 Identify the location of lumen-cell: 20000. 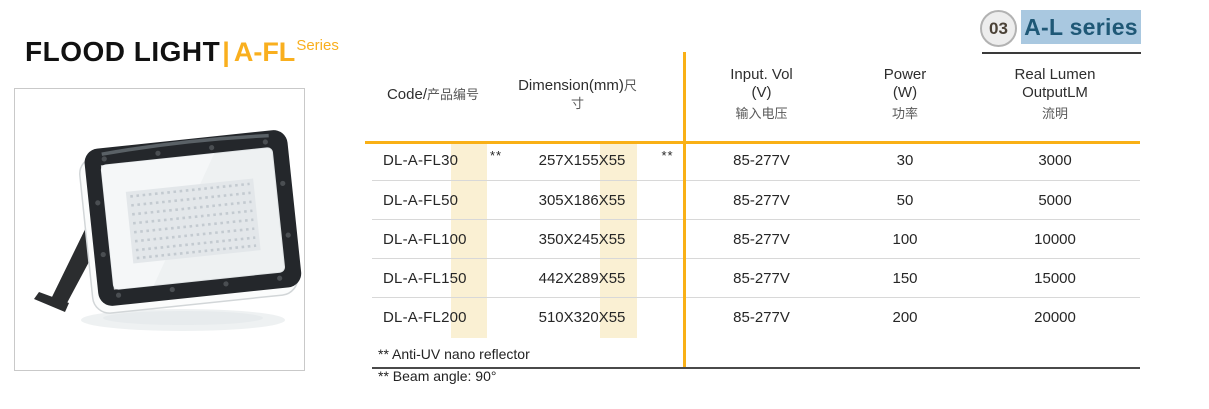
(1055, 317).